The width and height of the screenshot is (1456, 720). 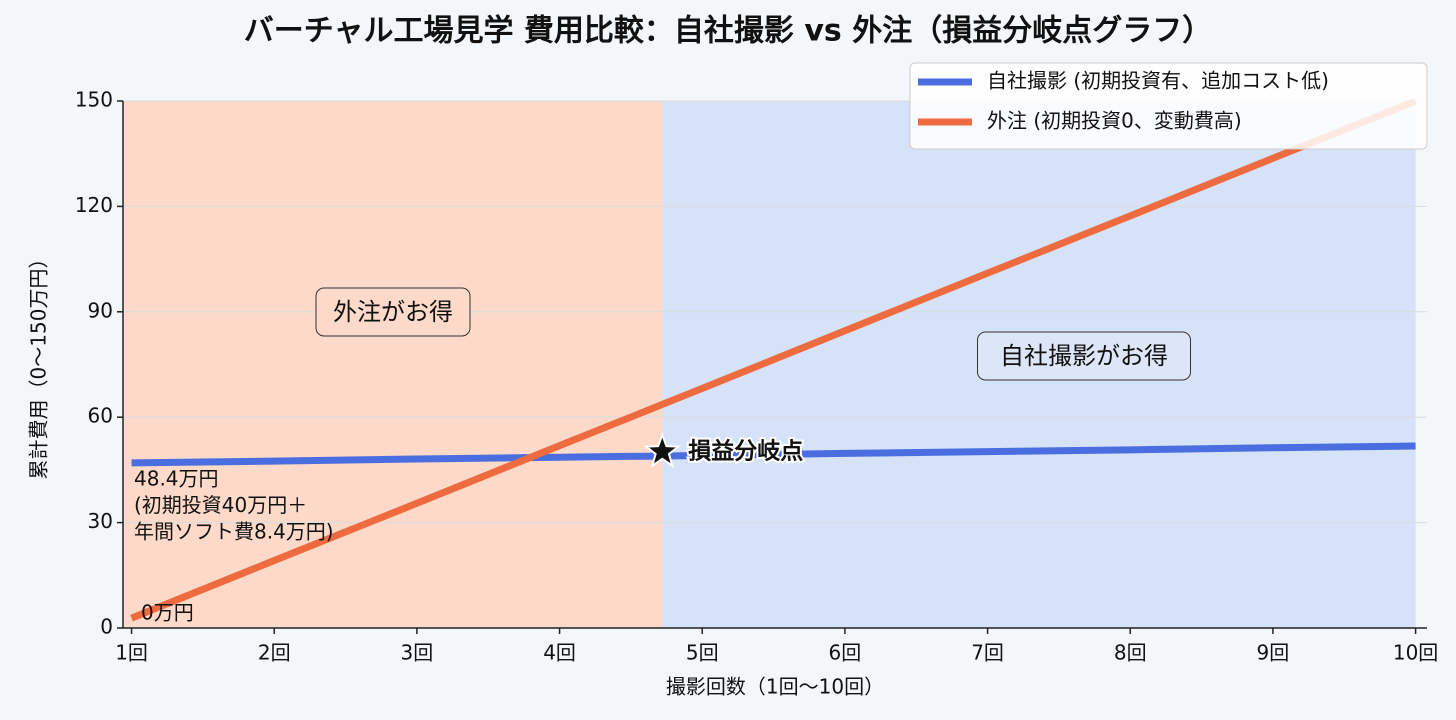 I want to click on x-tick-label: 4回, so click(x=559, y=653).